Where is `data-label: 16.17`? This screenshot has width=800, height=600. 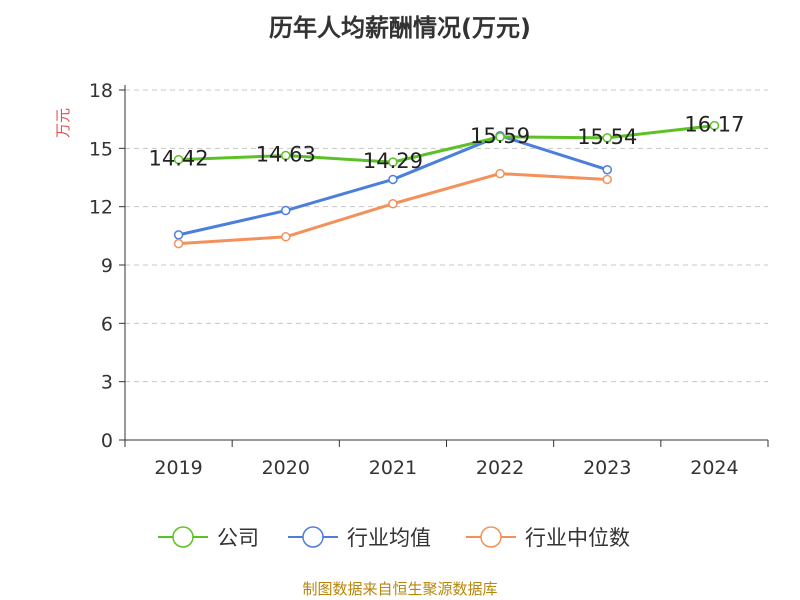
data-label: 16.17 is located at coordinates (714, 125).